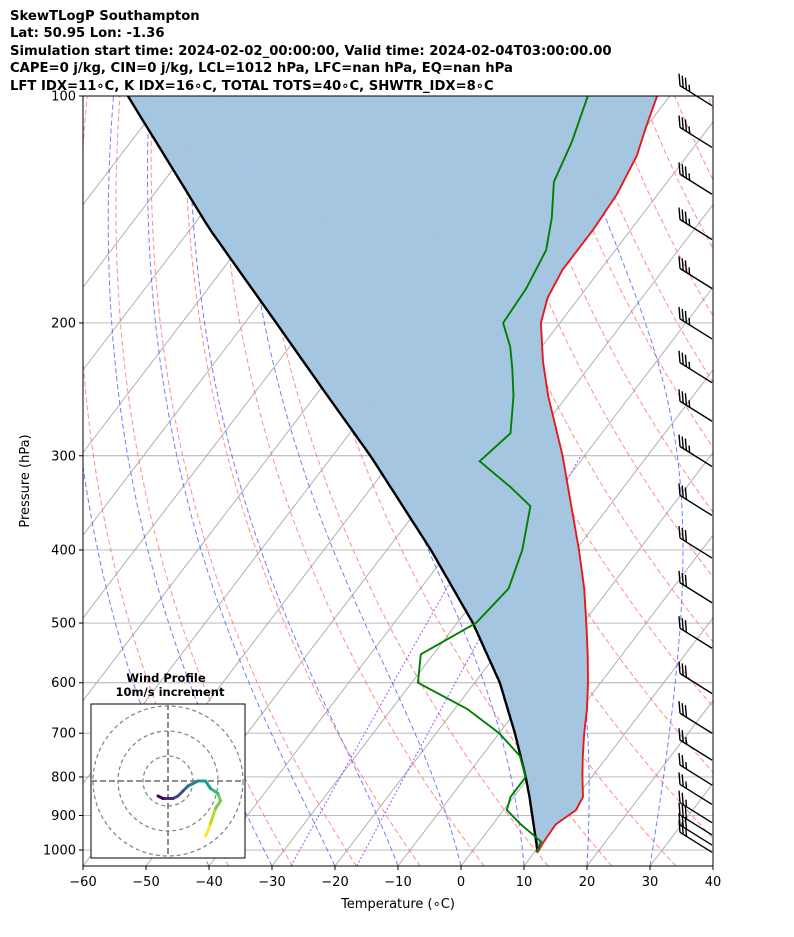 This screenshot has height=937, width=794. What do you see at coordinates (105, 16) in the screenshot?
I see `chart-title: SkewTLogP Southampton` at bounding box center [105, 16].